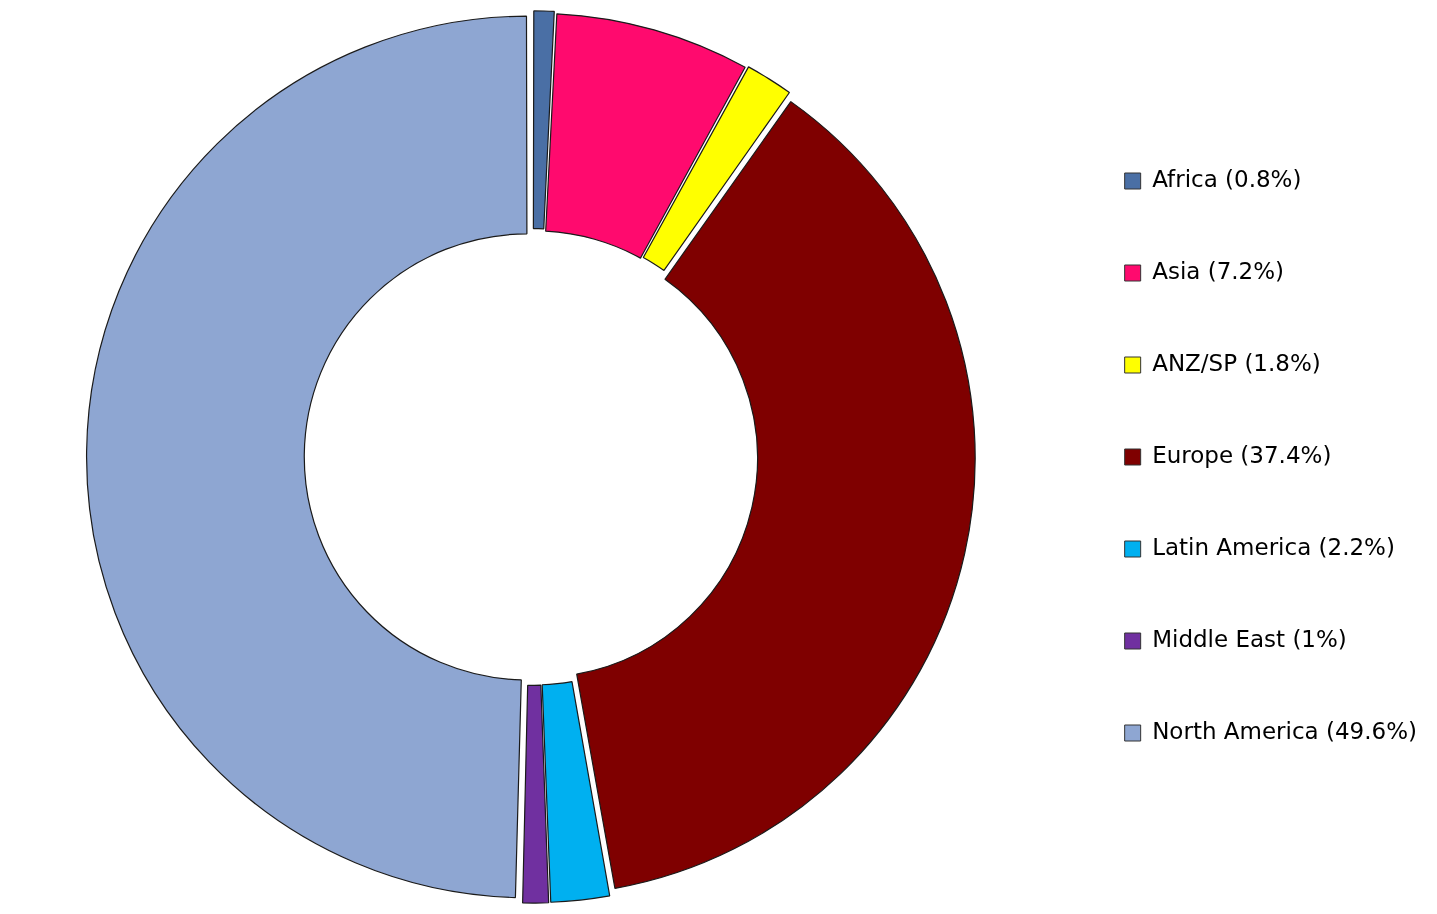  What do you see at coordinates (1236, 362) in the screenshot?
I see `legend-label: ANZ/SP (1.8%)` at bounding box center [1236, 362].